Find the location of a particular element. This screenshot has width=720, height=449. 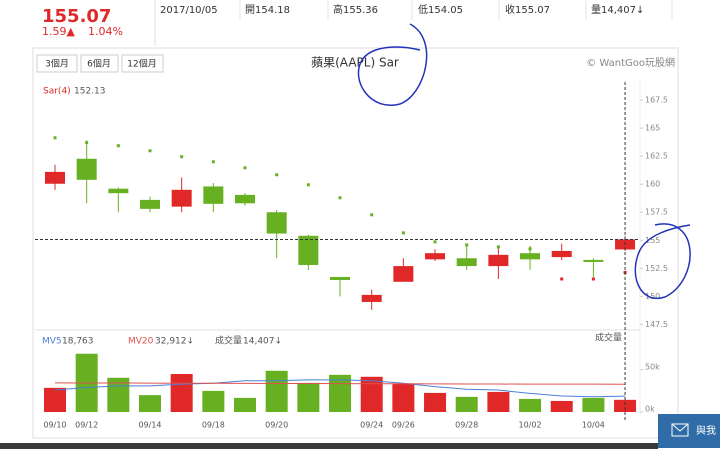

x-tick-label: 10/04 is located at coordinates (593, 425).